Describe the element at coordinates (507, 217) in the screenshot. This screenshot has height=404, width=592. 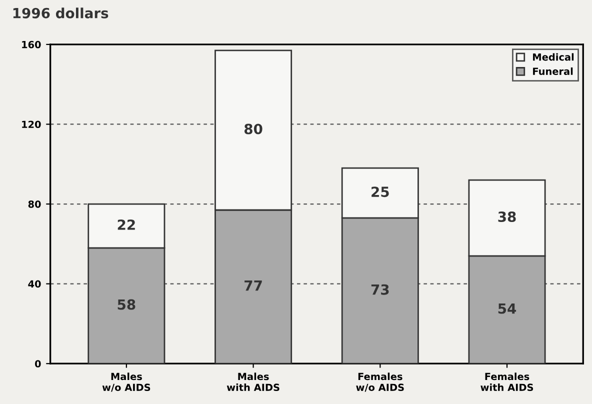
I see `data-label: 38` at that location.